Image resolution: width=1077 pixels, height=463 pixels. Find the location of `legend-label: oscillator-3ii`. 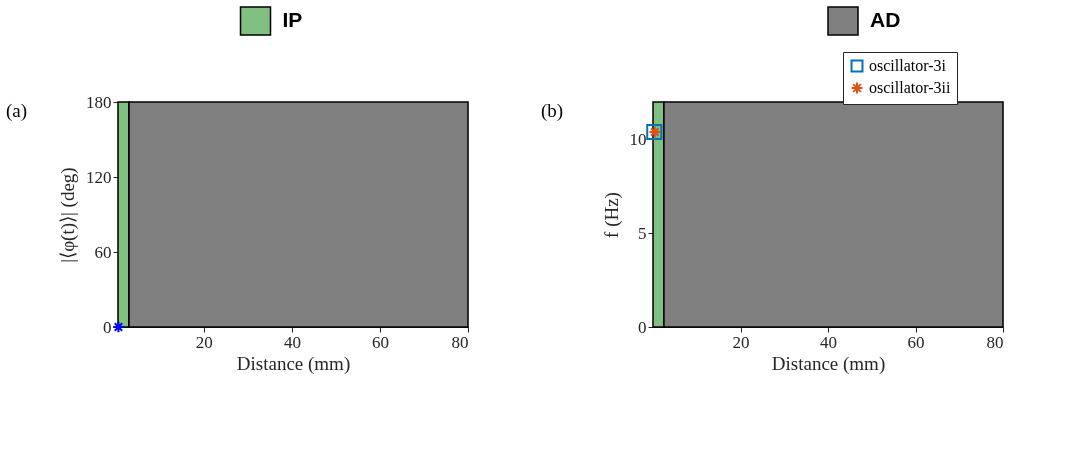

legend-label: oscillator-3ii is located at coordinates (910, 87).